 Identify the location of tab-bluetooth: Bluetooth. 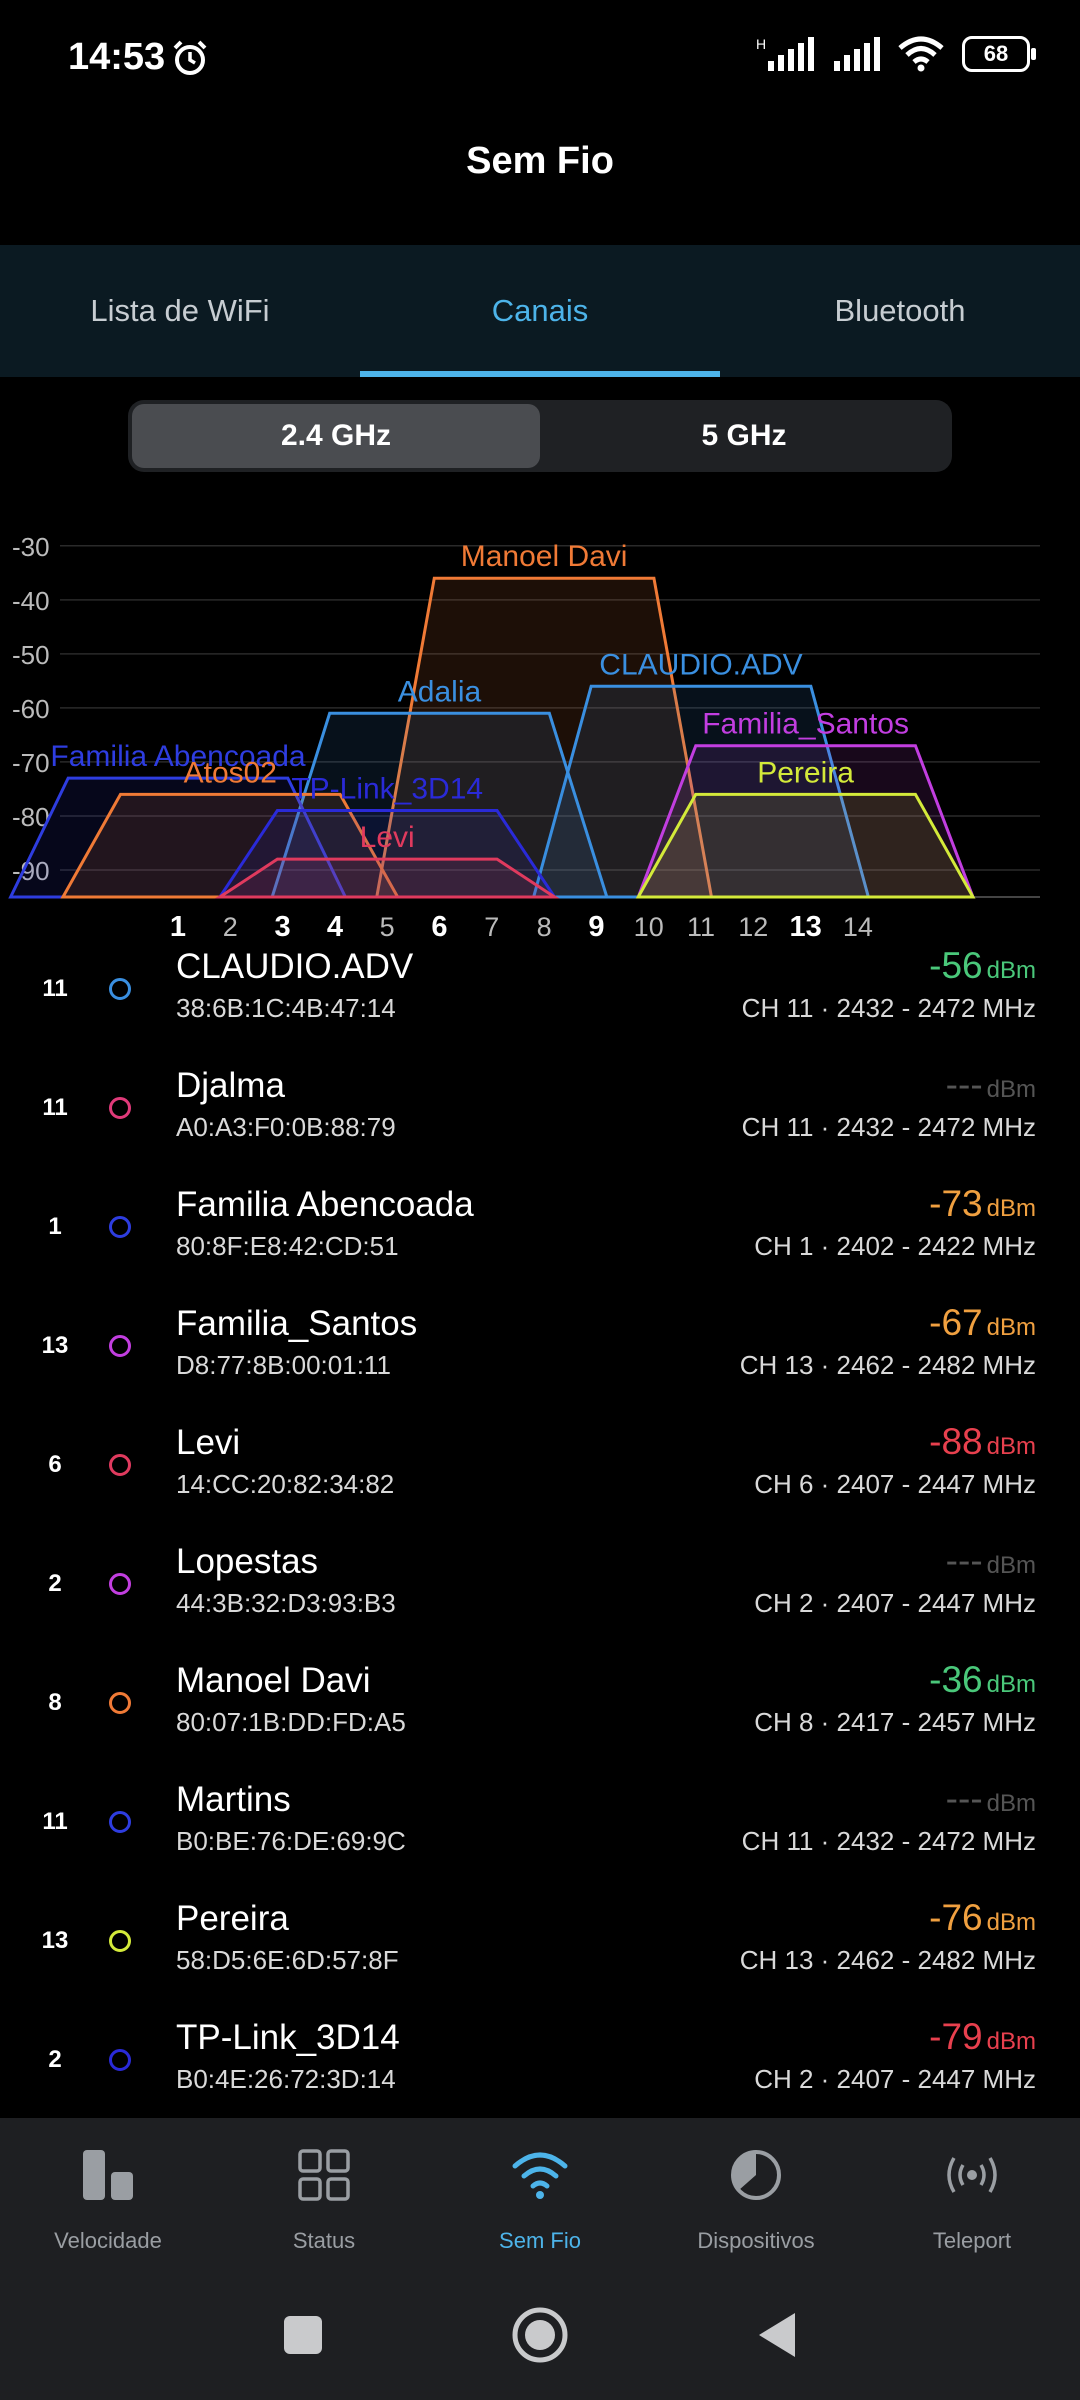
(900, 310).